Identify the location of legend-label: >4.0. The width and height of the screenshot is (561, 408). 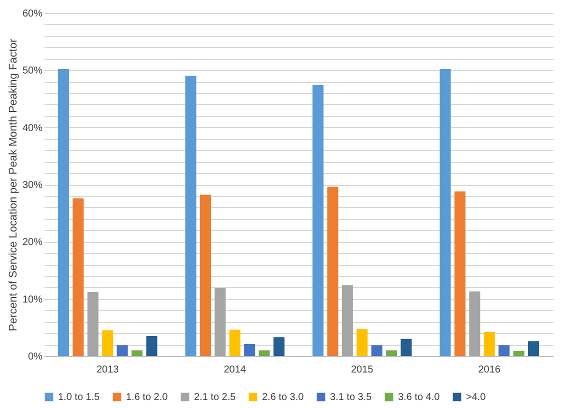
(476, 397).